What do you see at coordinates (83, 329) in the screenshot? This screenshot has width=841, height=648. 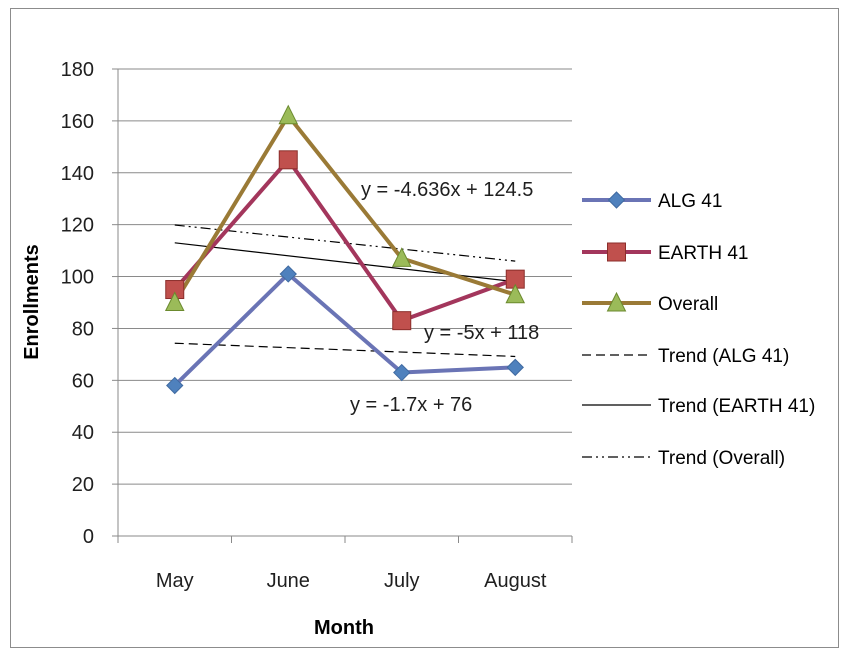 I see `y-tick-label: 80` at bounding box center [83, 329].